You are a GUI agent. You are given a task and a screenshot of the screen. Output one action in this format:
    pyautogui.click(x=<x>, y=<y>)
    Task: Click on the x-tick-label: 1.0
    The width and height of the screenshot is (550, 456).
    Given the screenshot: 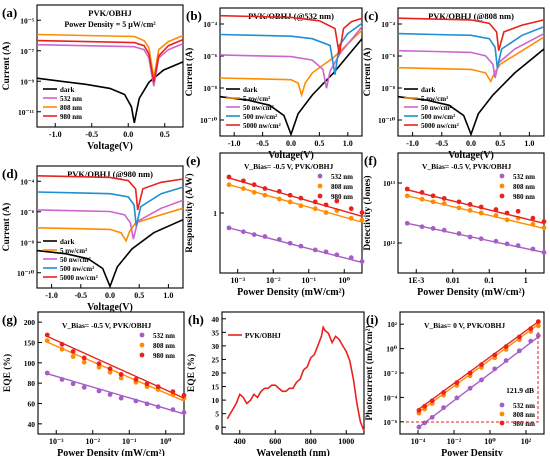 What is the action you would take?
    pyautogui.click(x=168, y=295)
    